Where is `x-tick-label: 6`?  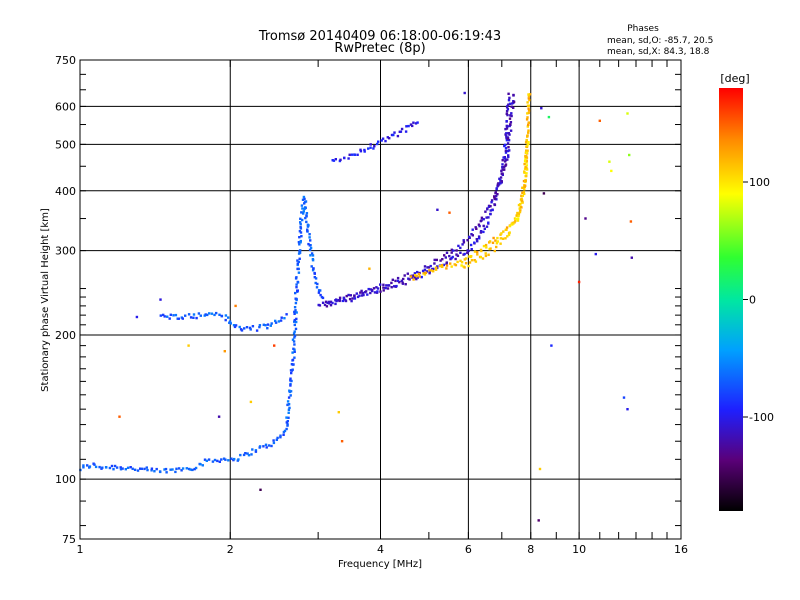 x-tick-label: 6 is located at coordinates (468, 549).